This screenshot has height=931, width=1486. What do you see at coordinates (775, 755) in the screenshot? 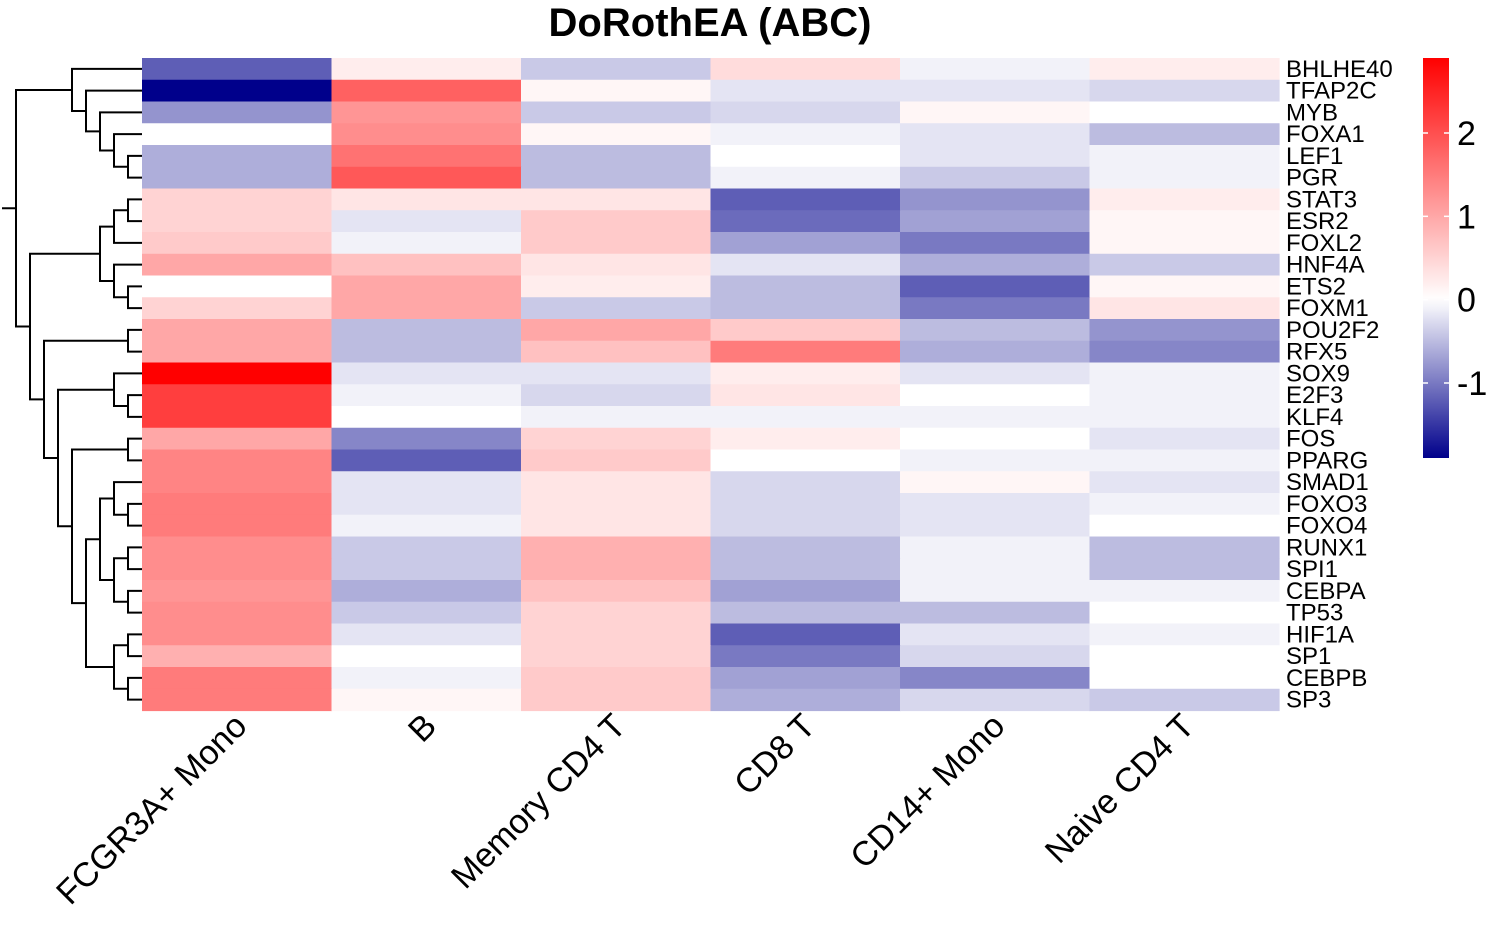
I see `column-label: CD8 T` at bounding box center [775, 755].